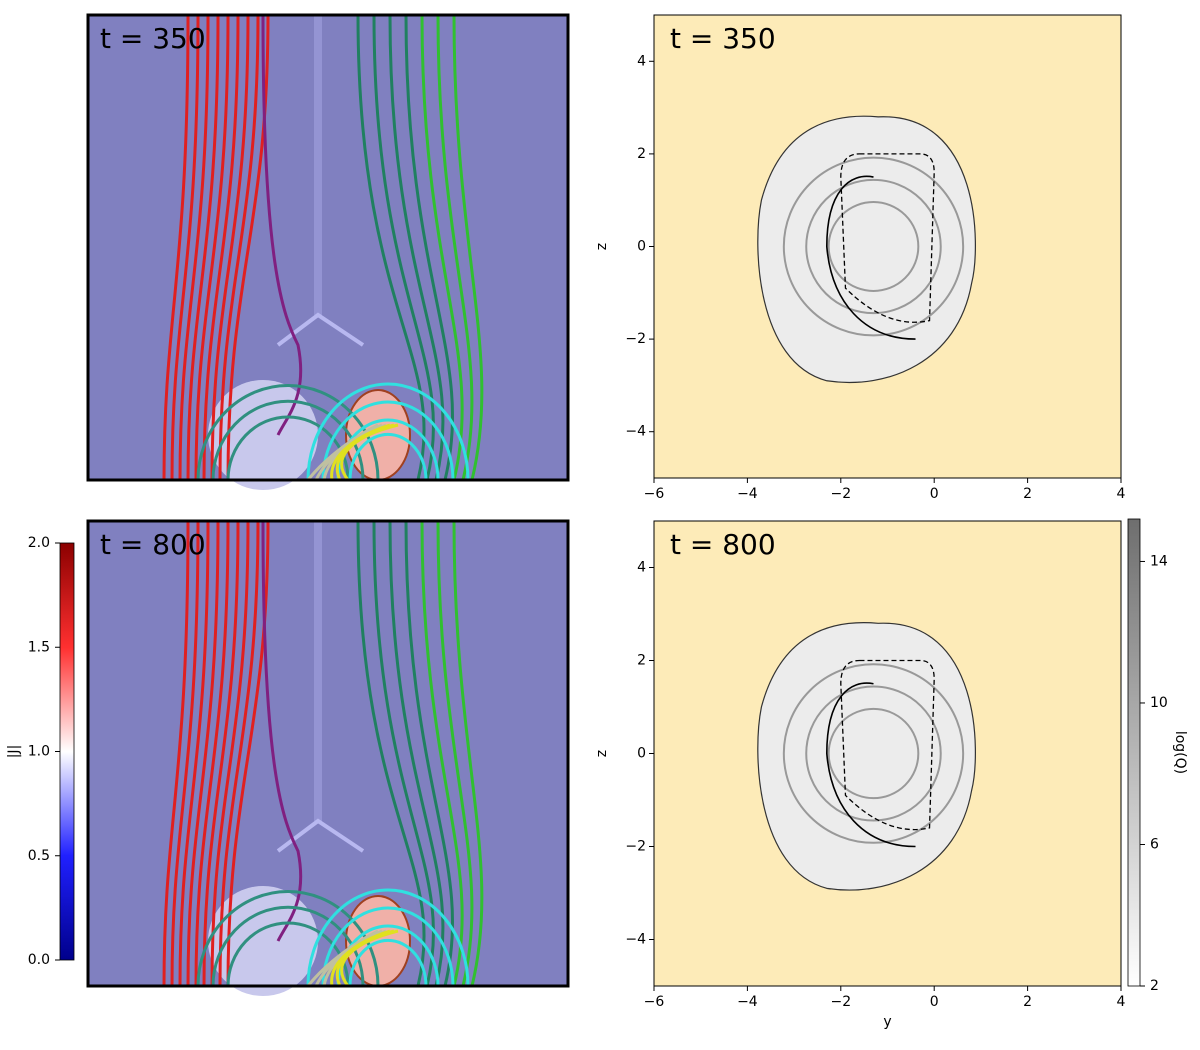  I want to click on colorbar-tick-label: 14, so click(1159, 561).